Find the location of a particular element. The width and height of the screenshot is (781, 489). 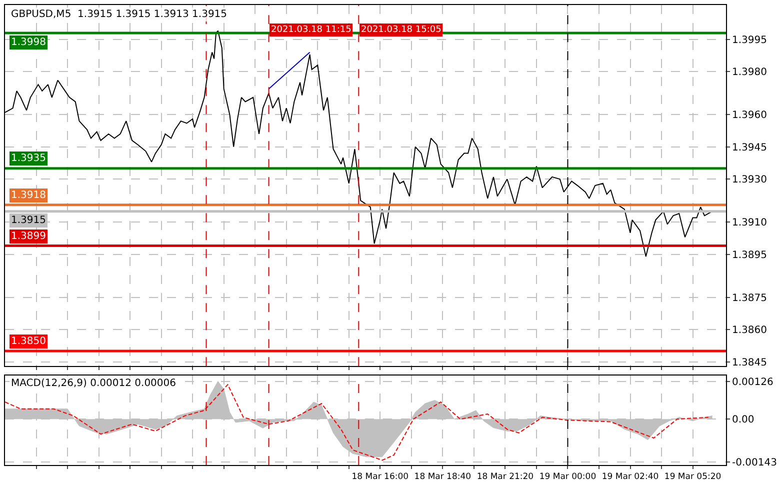

y-tick-label: 0.00 is located at coordinates (743, 420).